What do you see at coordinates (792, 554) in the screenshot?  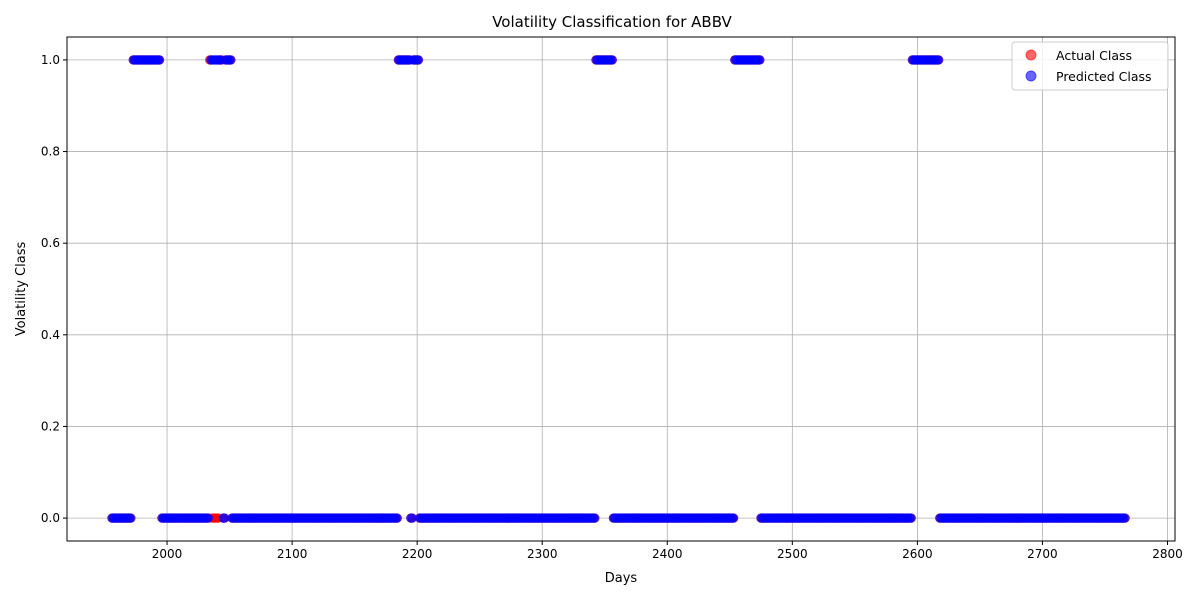 I see `x-tick-label: 2500` at bounding box center [792, 554].